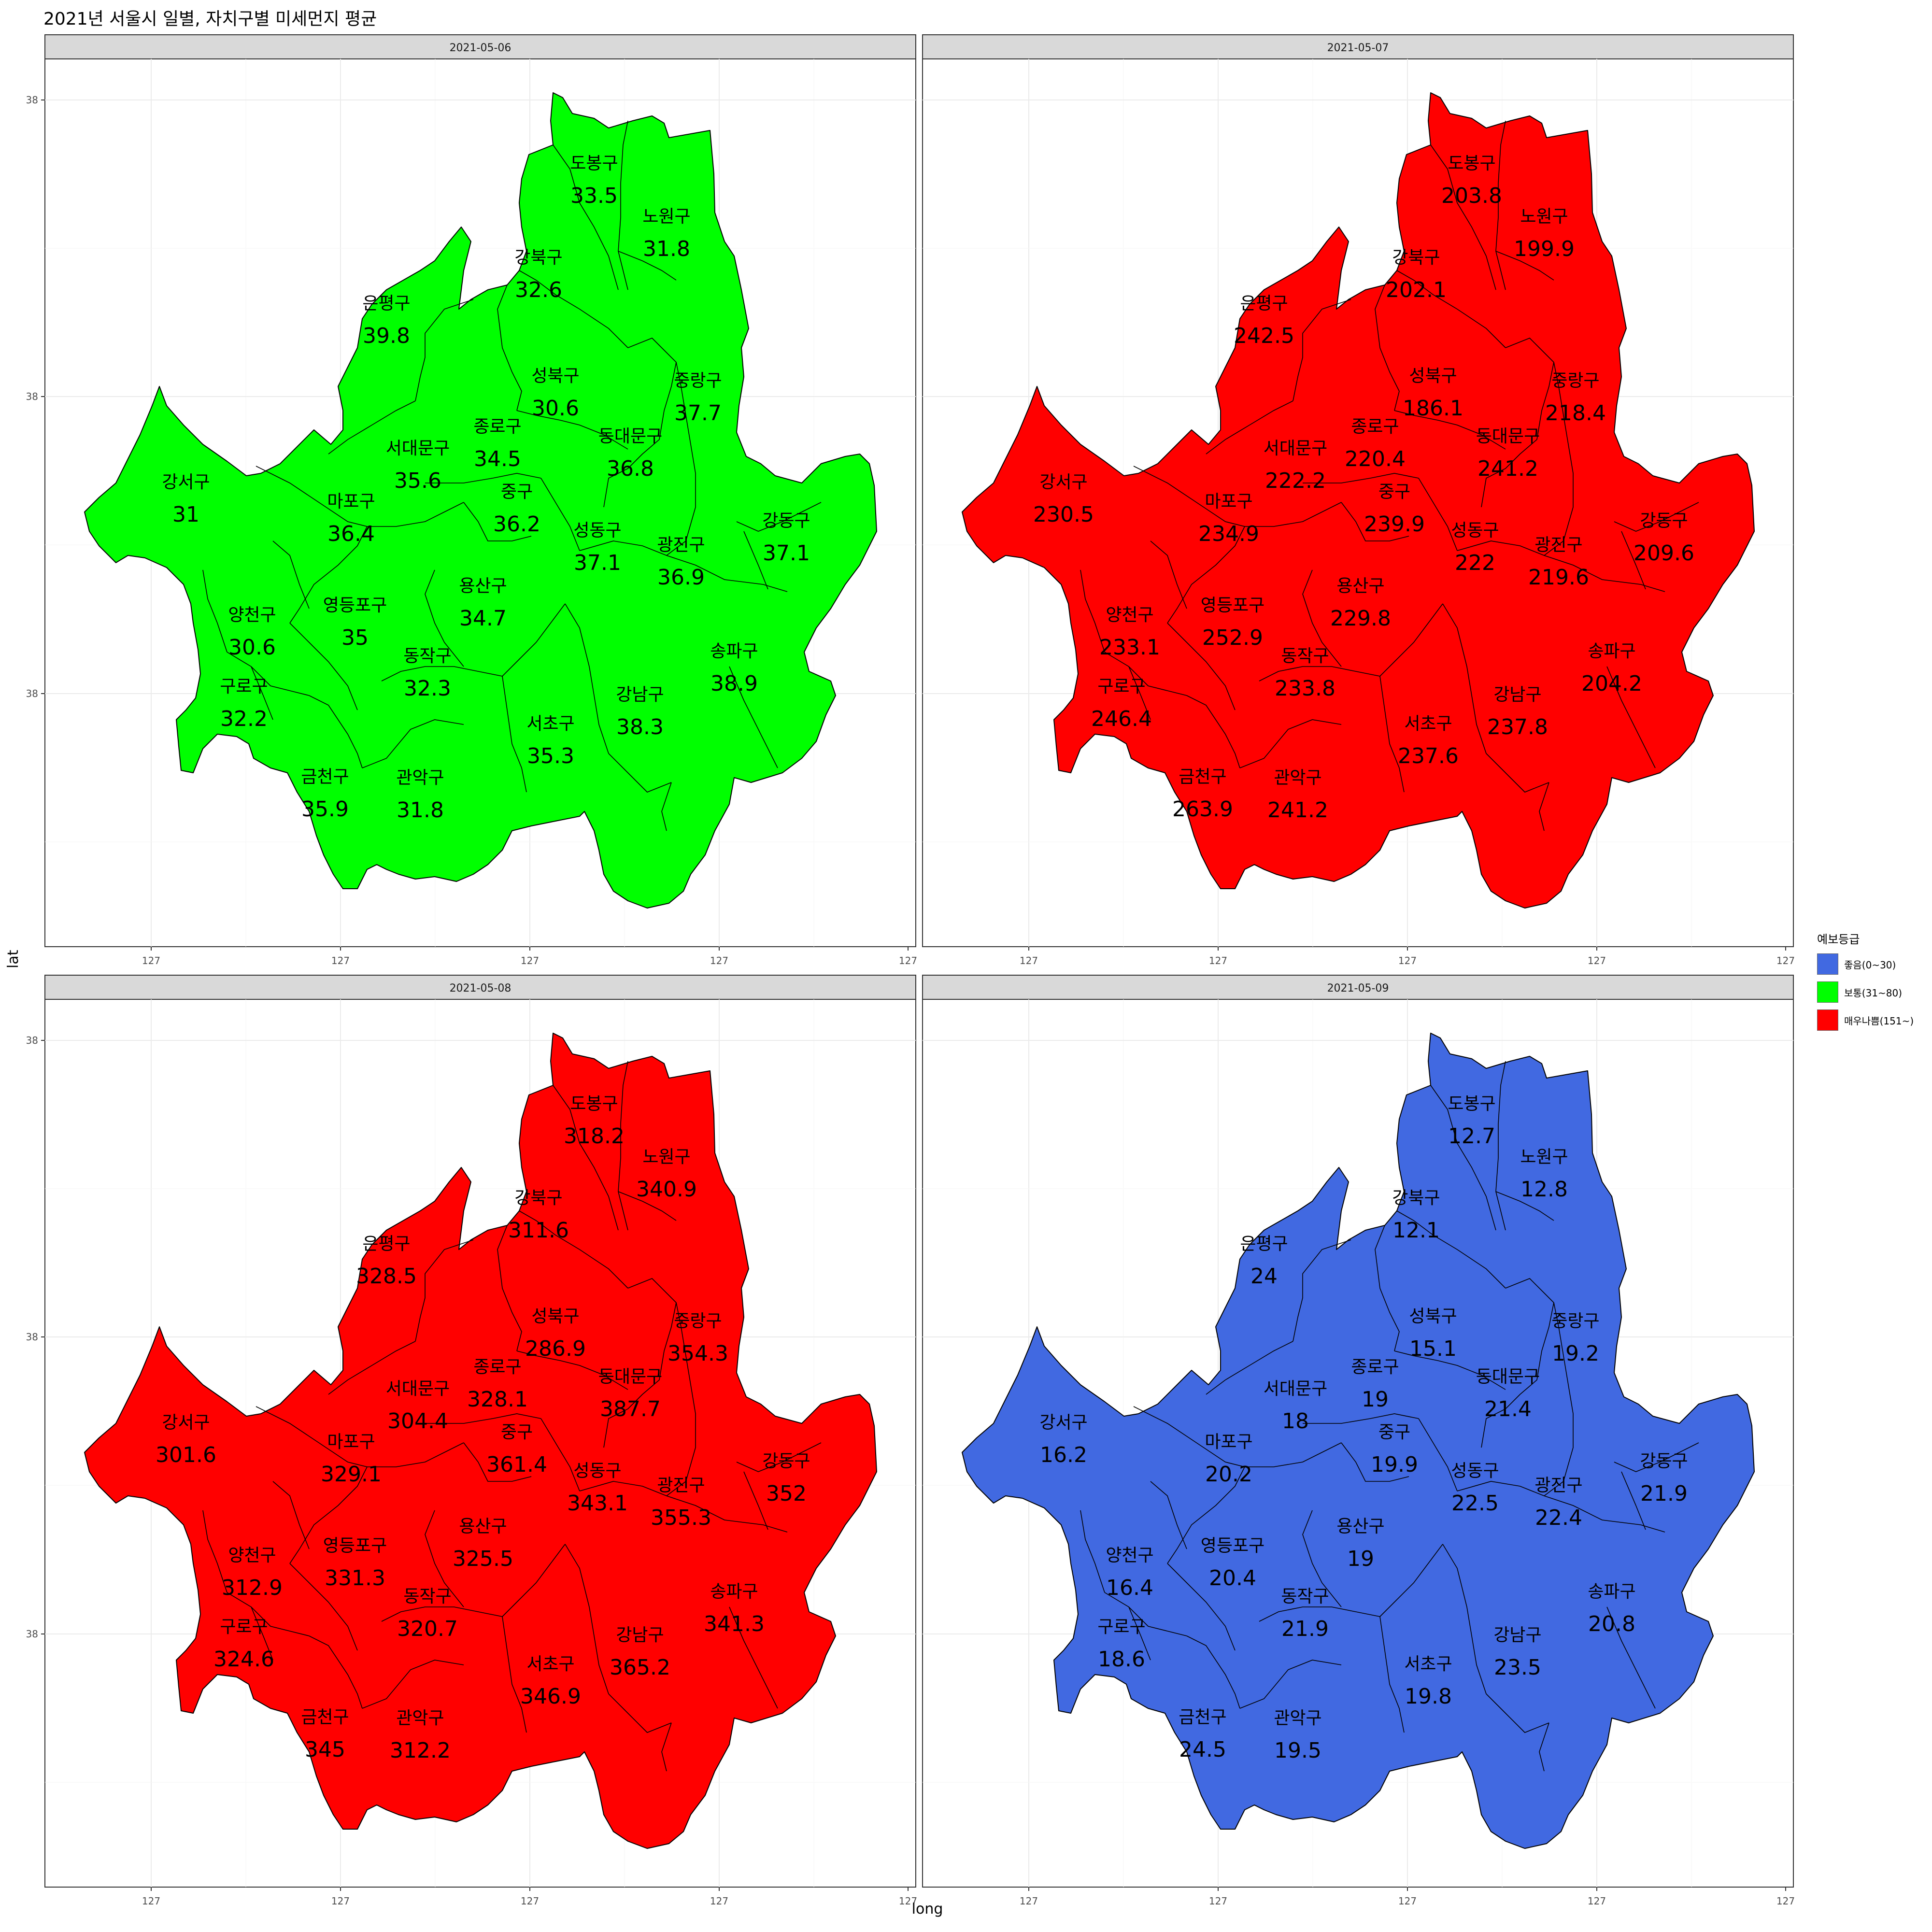 Image resolution: width=1932 pixels, height=1932 pixels. I want to click on district-name-label: 마포구, so click(1228, 502).